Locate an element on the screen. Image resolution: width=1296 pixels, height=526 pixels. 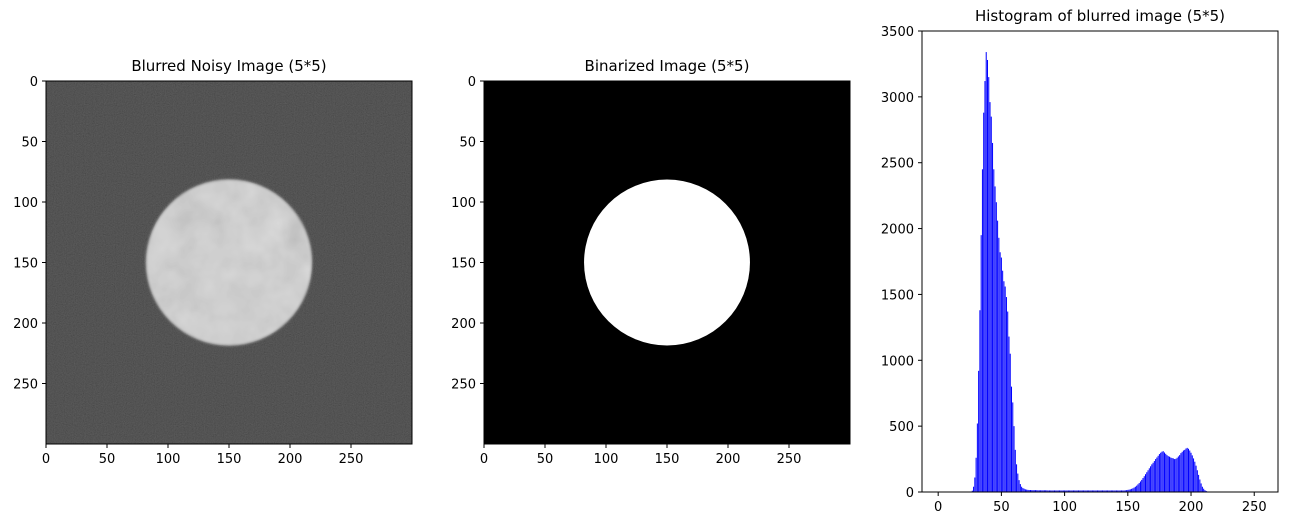
binarized-image-title: Binarized Image (5*5) is located at coordinates (667, 66).